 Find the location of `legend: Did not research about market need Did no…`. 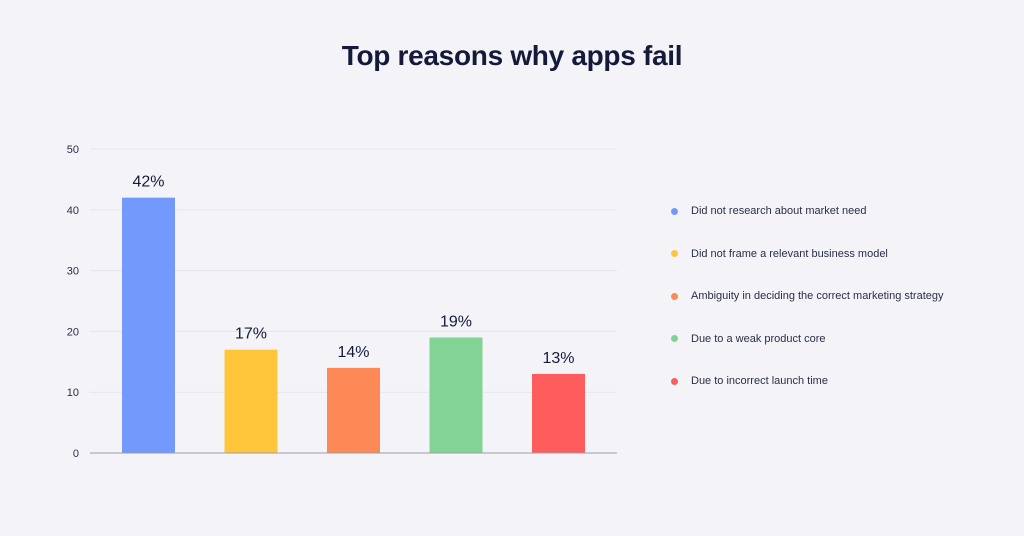

legend: Did not research about market need Did no… is located at coordinates (838, 307).